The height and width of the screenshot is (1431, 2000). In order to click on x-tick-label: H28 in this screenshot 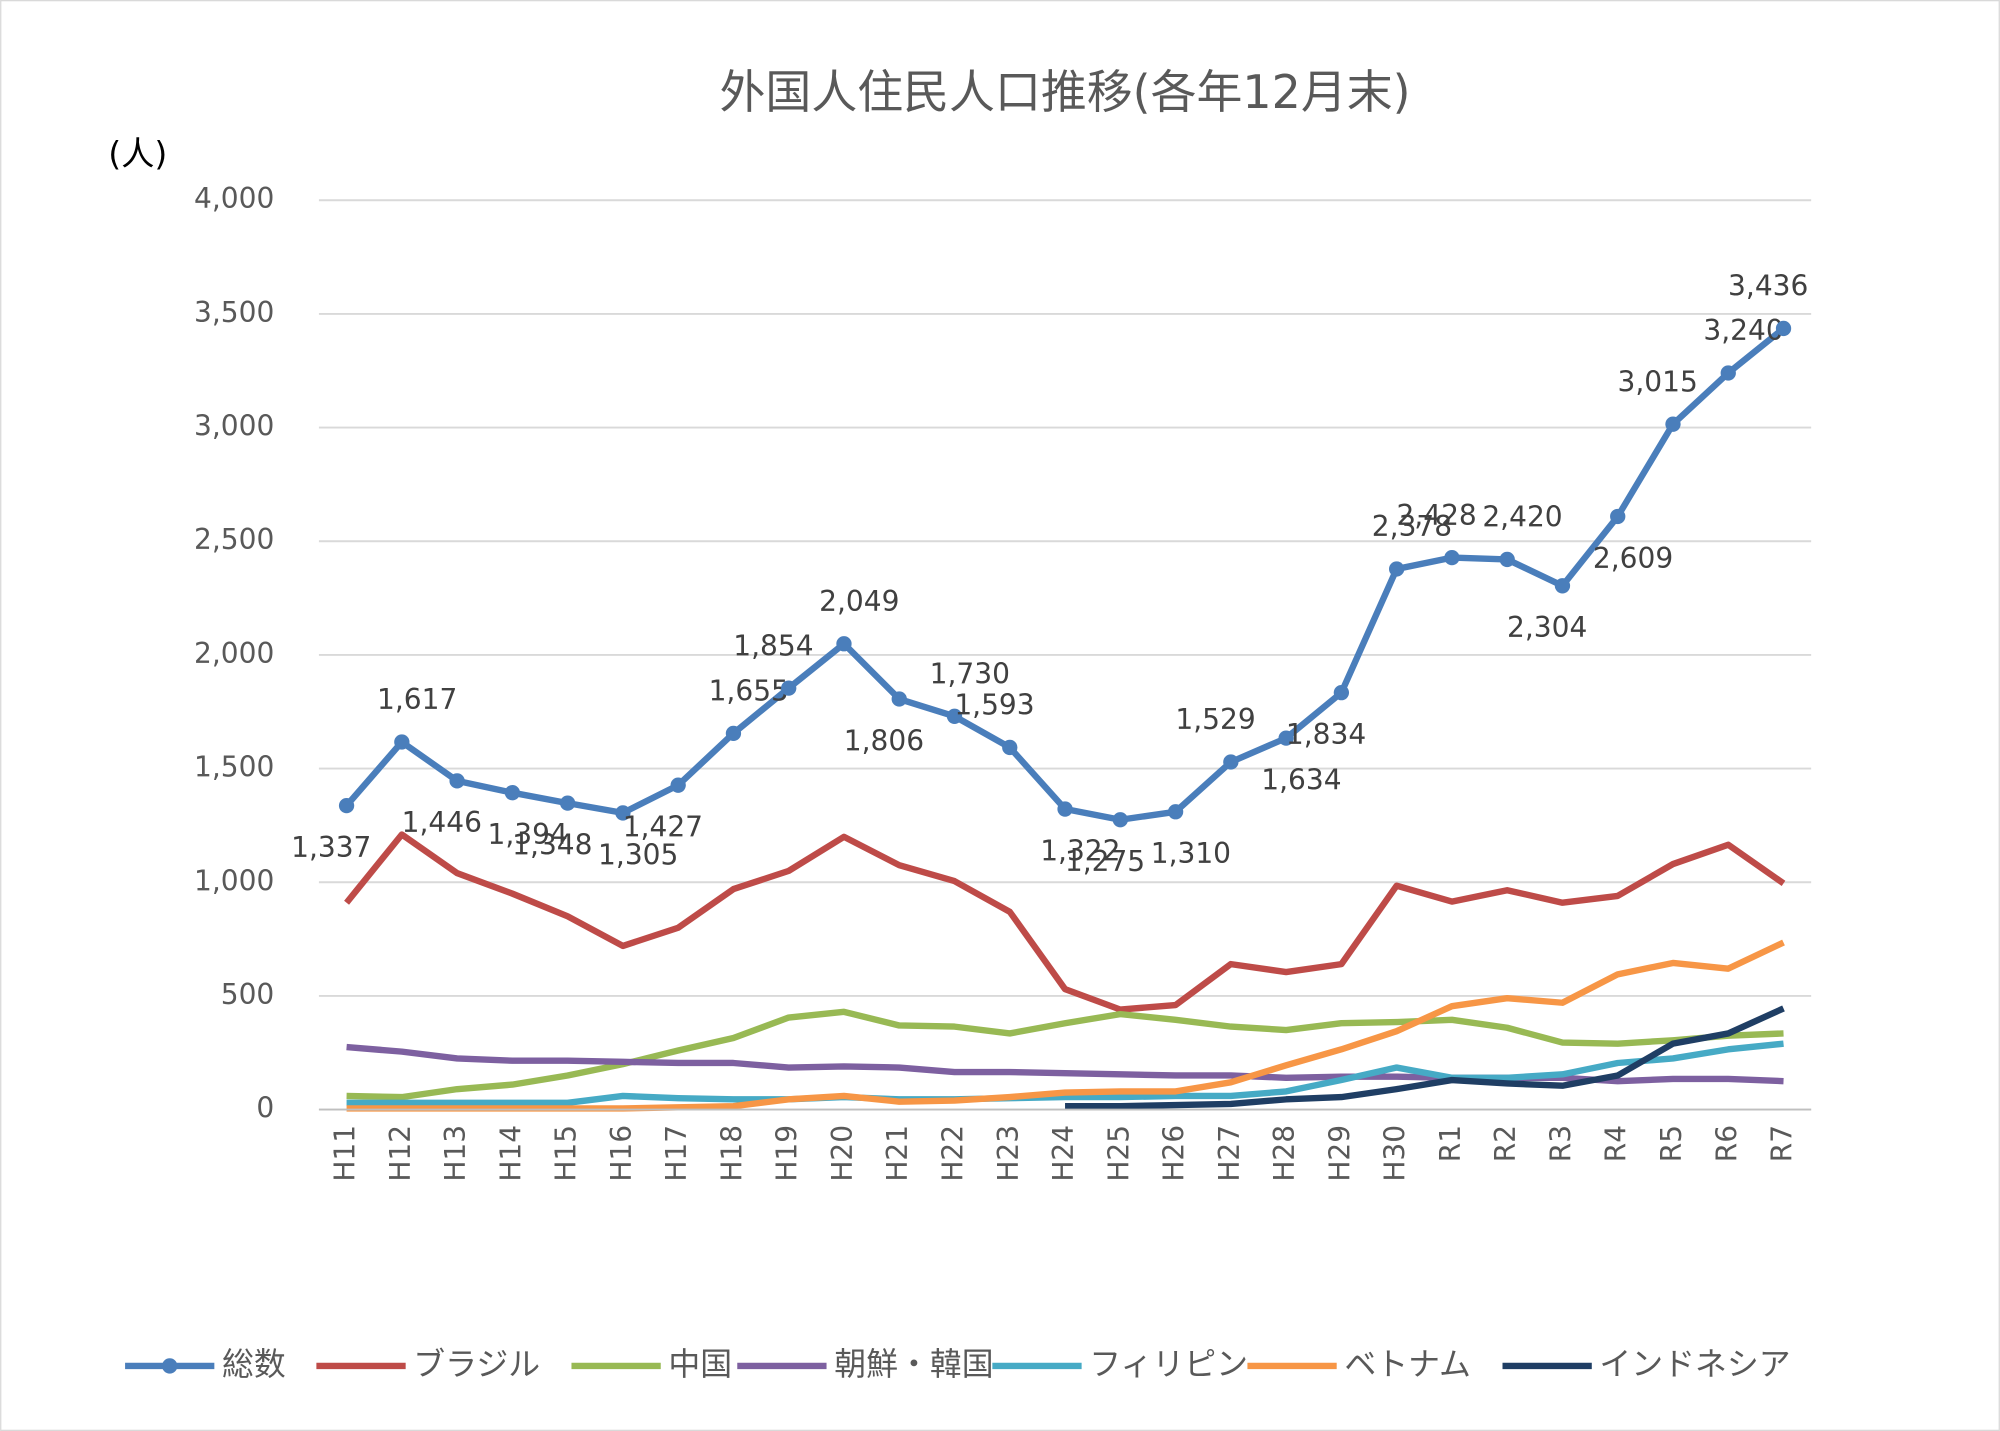, I will do `click(1284, 1153)`.